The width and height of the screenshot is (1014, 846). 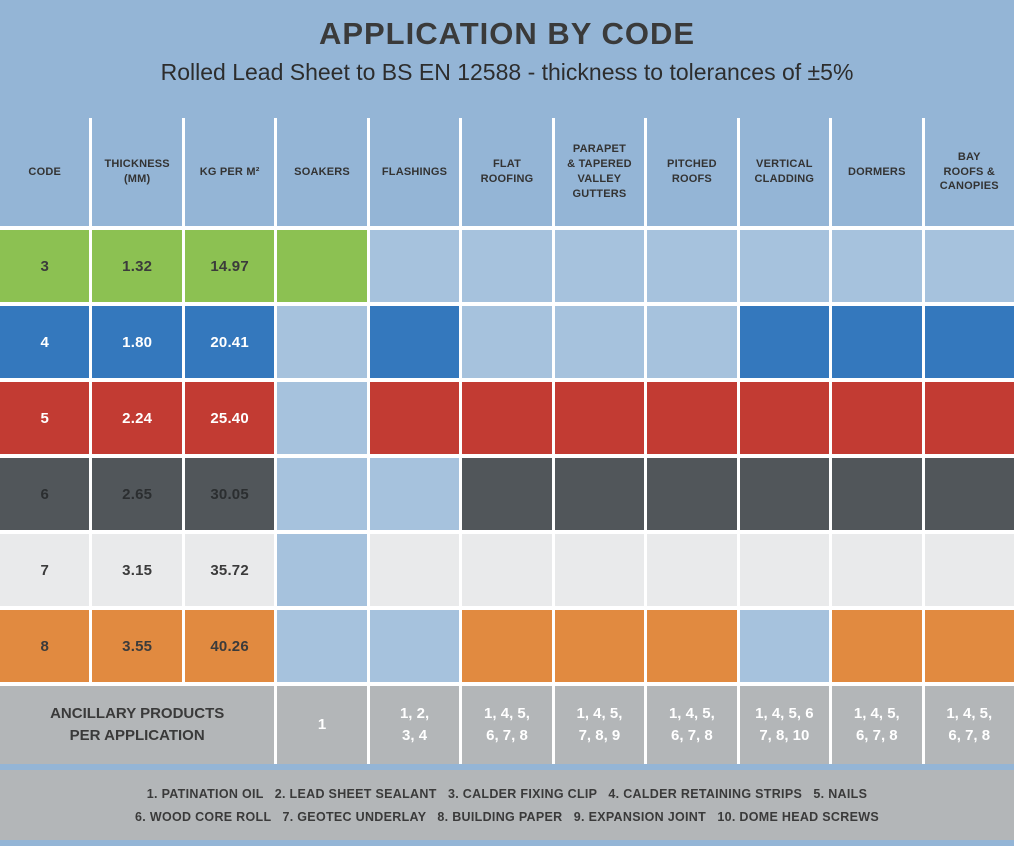 I want to click on cell-row8-vertical-cladding, so click(x=784, y=646).